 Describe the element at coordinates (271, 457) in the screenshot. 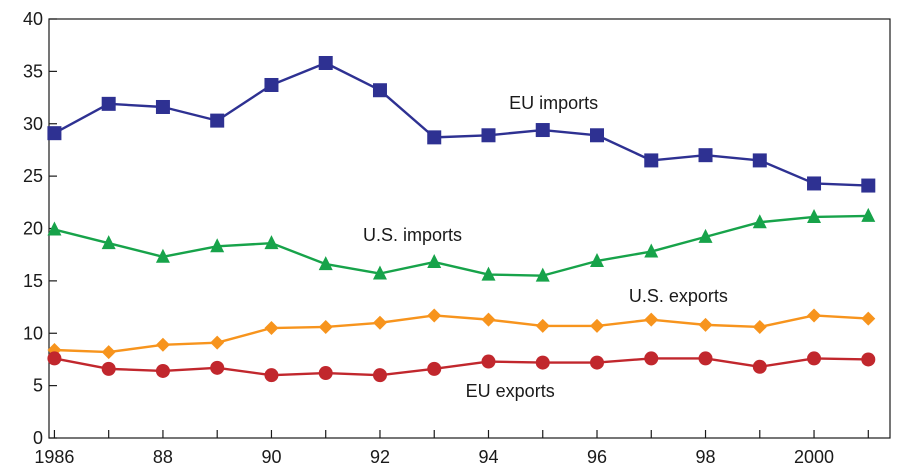

I see `x-tick-label: 90` at that location.